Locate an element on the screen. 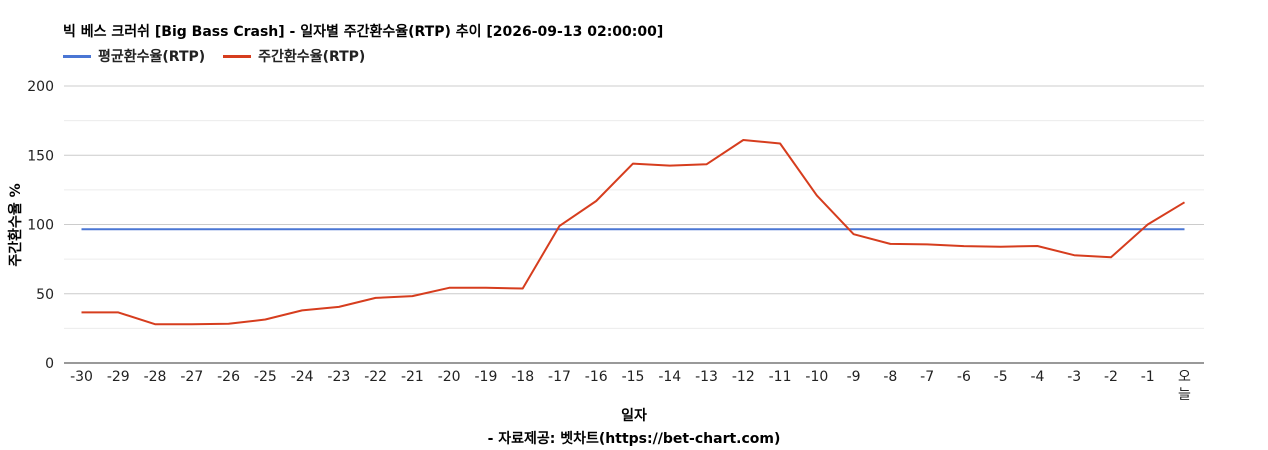 Image resolution: width=1268 pixels, height=450 pixels. x-tick-label: -29 is located at coordinates (118, 377).